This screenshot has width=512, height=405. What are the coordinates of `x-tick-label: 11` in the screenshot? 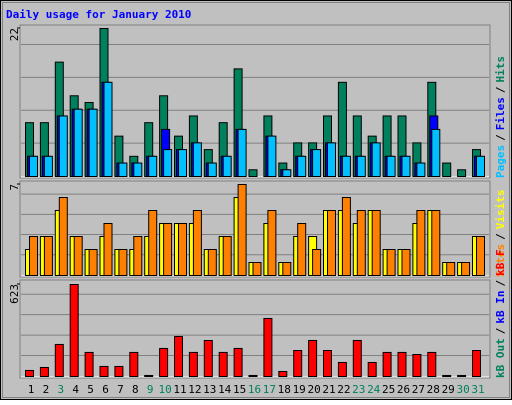 It's located at (179, 389).